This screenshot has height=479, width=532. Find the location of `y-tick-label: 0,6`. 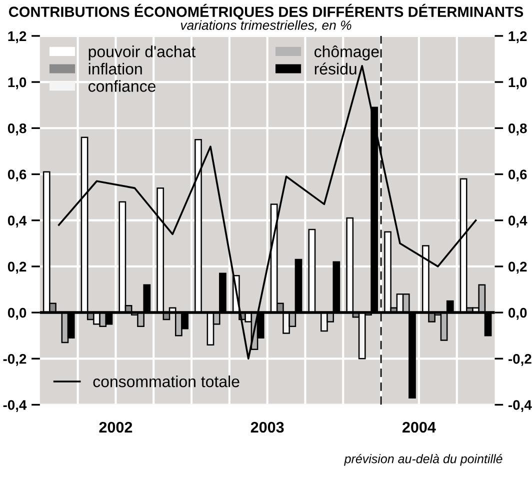

y-tick-label: 0,6 is located at coordinates (17, 176).